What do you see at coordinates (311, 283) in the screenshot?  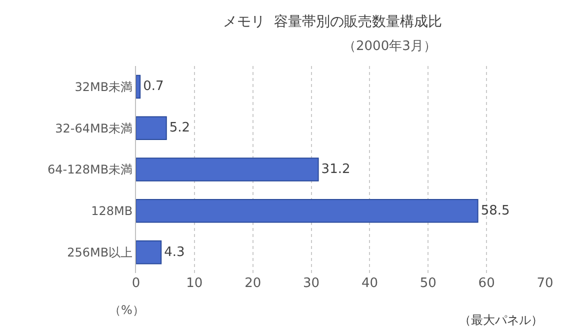 I see `x-tick-label: 30` at bounding box center [311, 283].